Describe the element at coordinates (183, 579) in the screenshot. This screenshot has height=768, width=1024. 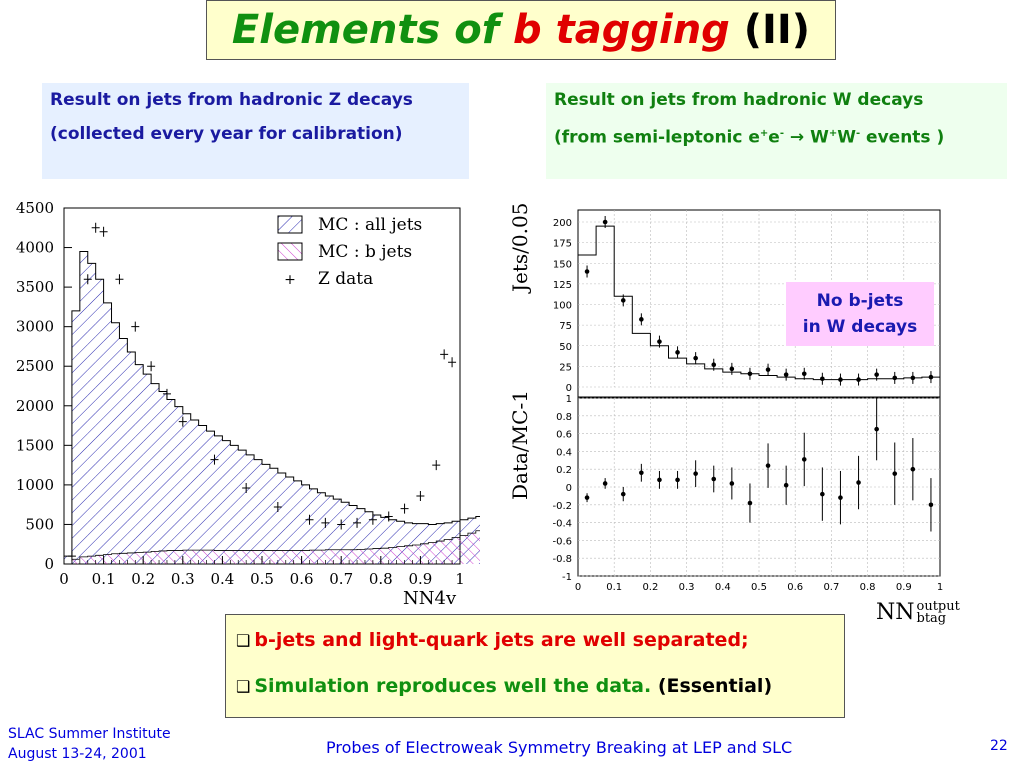
I see `x-tick-label: 0.3` at that location.